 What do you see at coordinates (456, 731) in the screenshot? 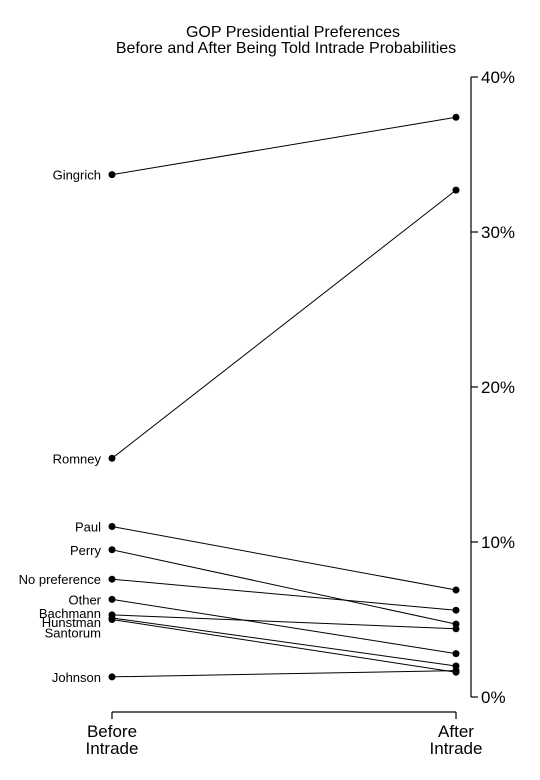
I see `x-category-label: After` at bounding box center [456, 731].